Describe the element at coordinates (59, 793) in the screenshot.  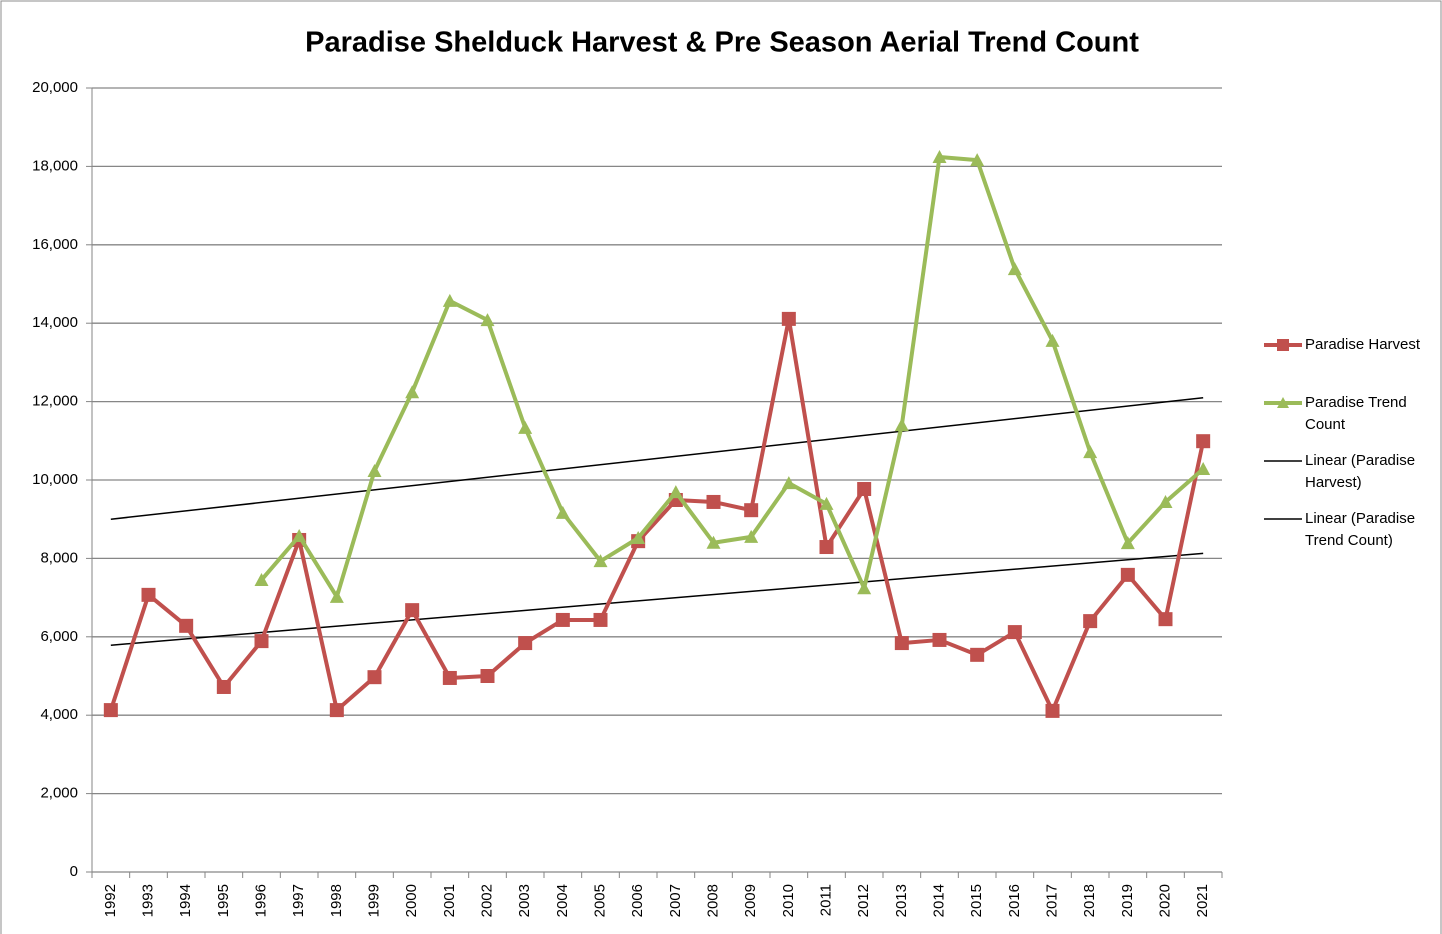
I see `y-tick-label: 2,000` at that location.